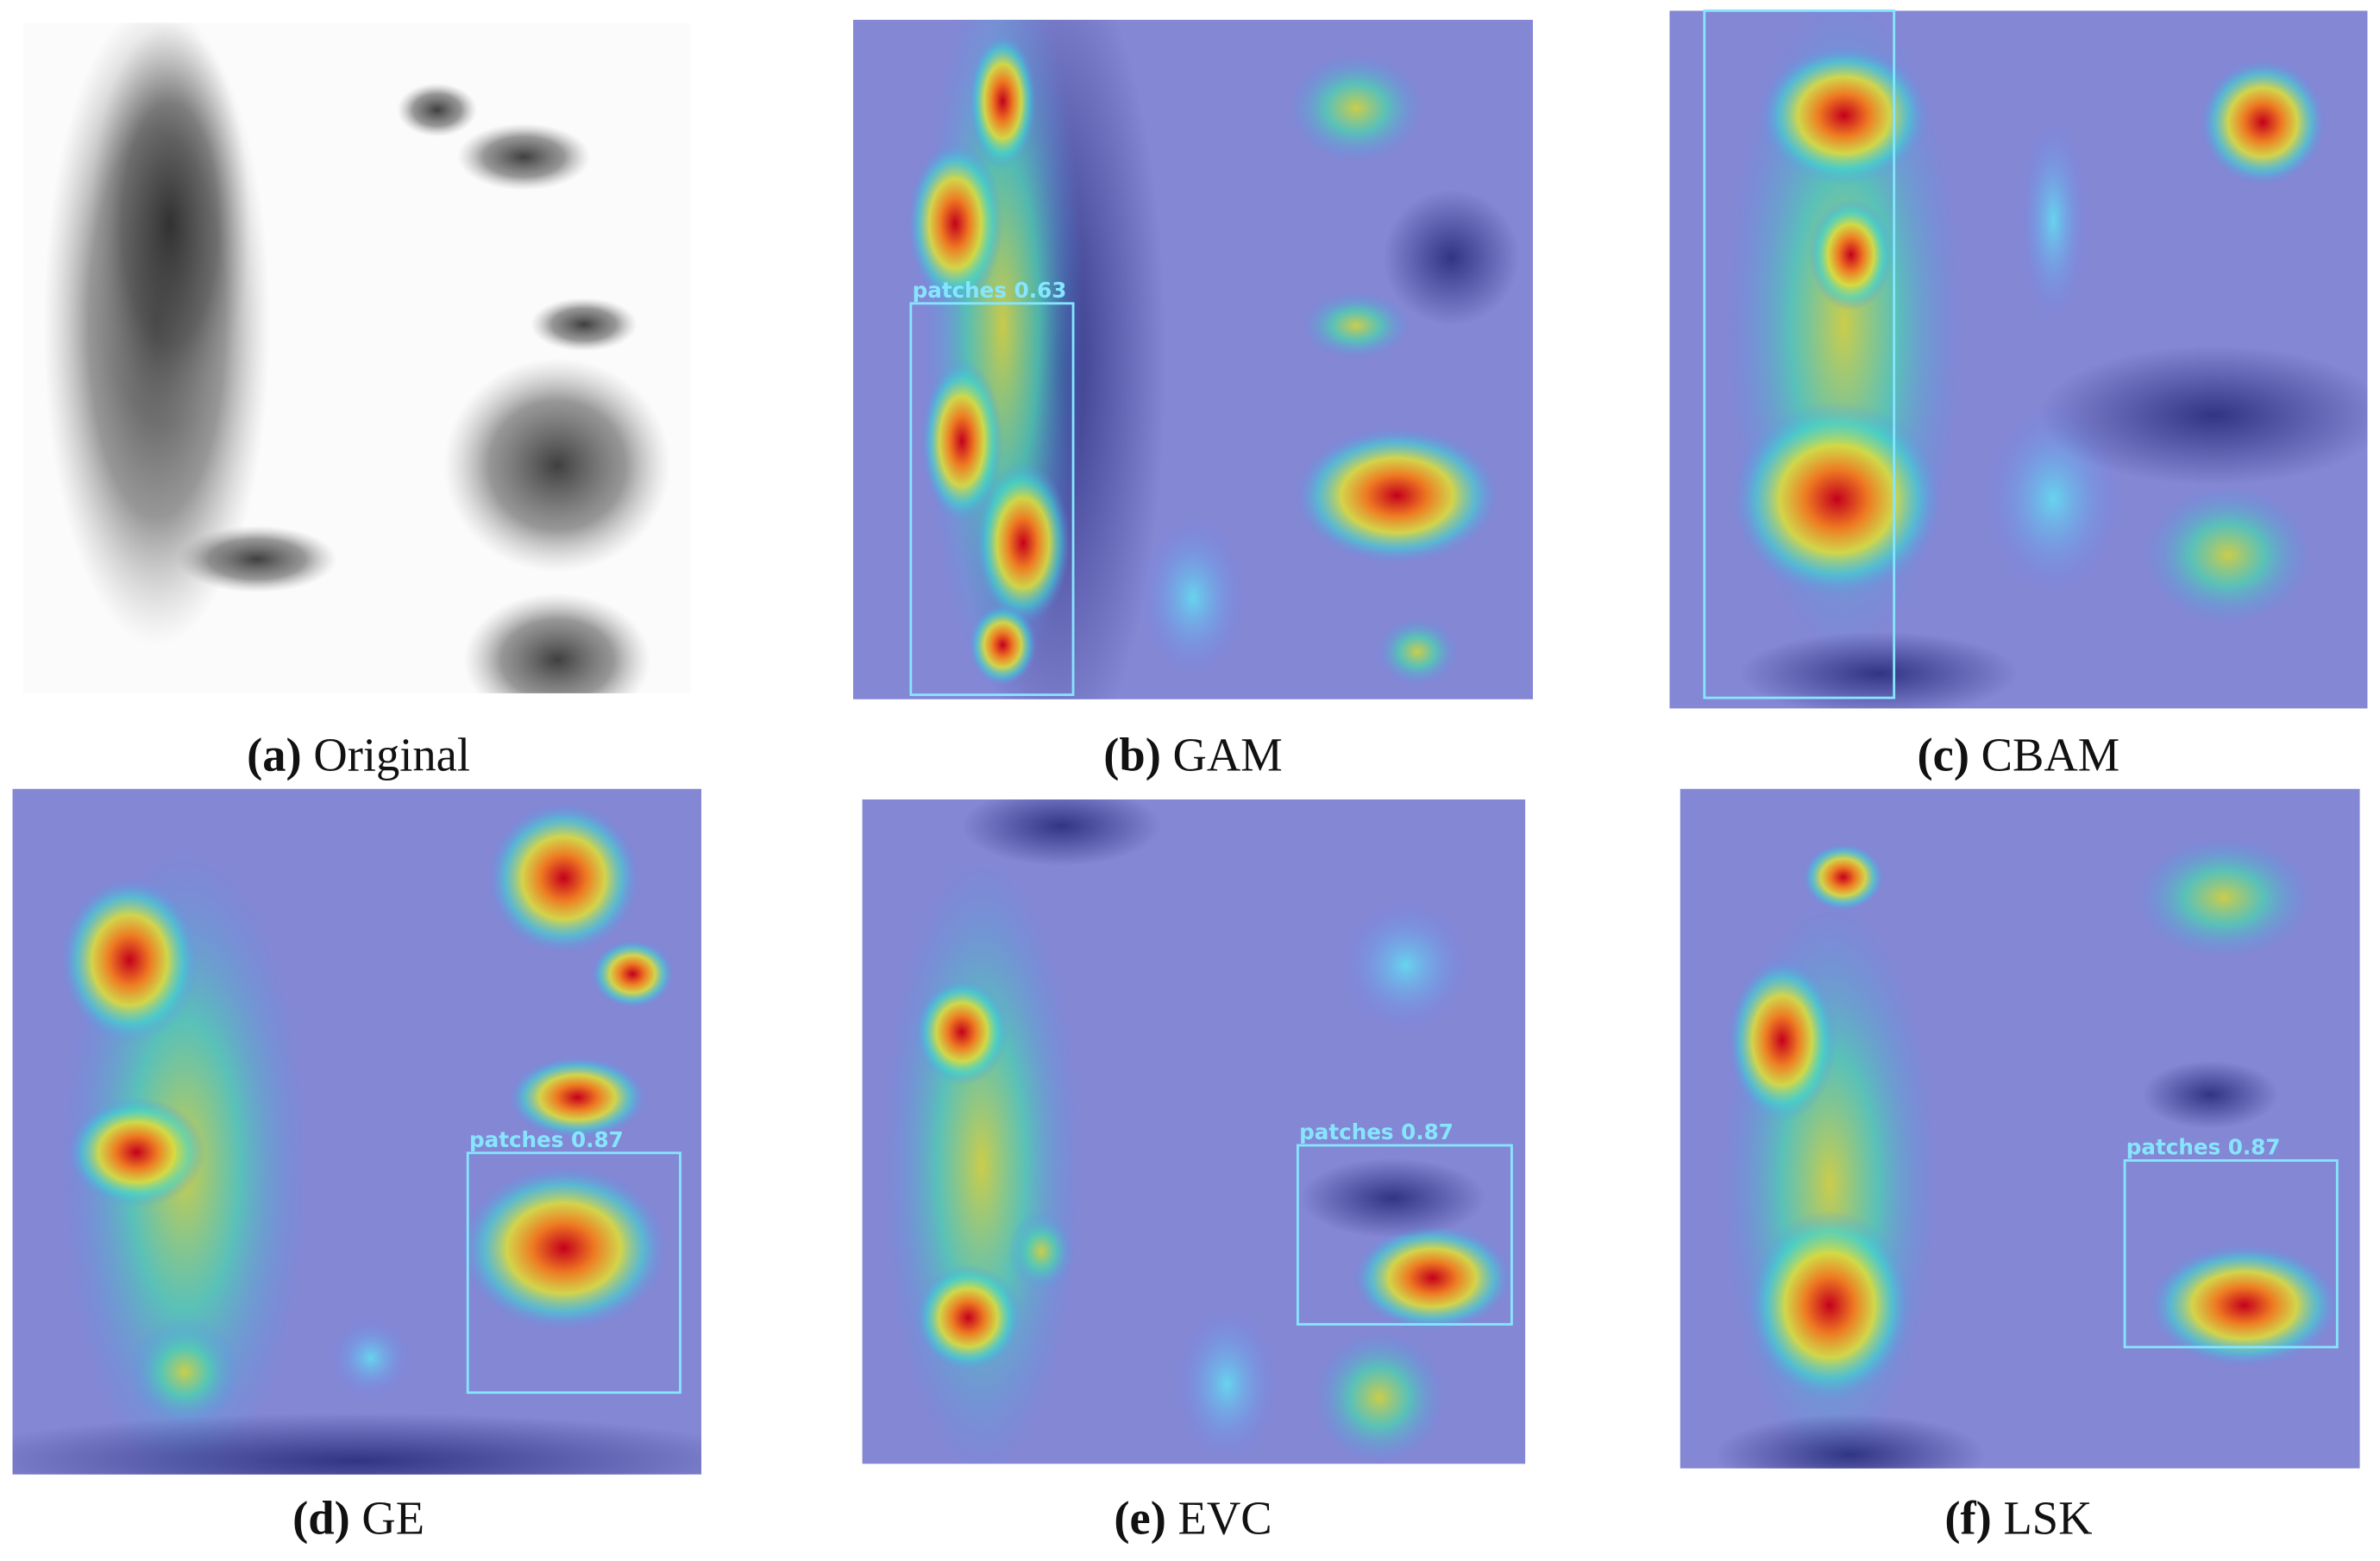 The image size is (2380, 1561). Describe the element at coordinates (275, 755) in the screenshot. I see `caption-letter: (a)` at that location.